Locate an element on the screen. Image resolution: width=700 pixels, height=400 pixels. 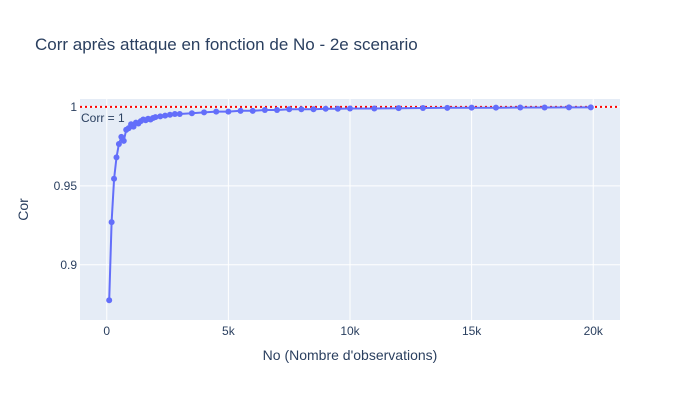
x-tick-label: 5k is located at coordinates (229, 331).